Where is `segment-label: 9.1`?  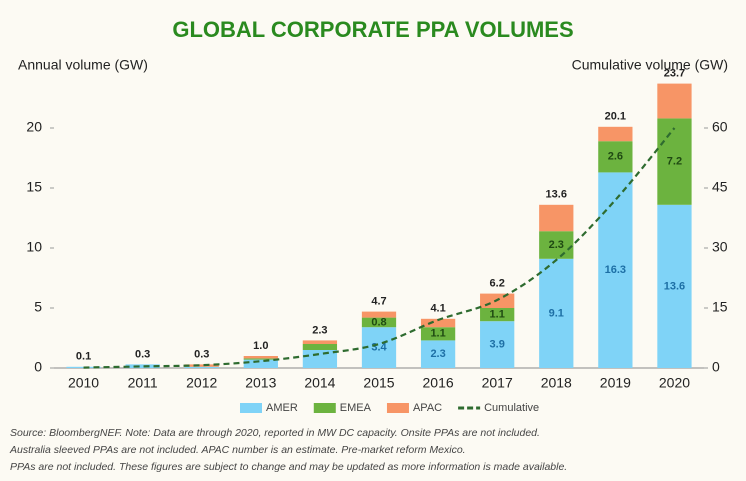
segment-label: 9.1 is located at coordinates (556, 313).